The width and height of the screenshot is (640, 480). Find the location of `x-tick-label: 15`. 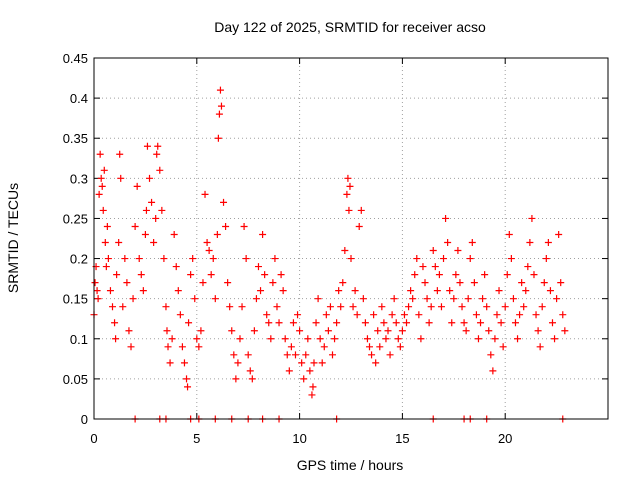

x-tick-label: 15 is located at coordinates (402, 438).